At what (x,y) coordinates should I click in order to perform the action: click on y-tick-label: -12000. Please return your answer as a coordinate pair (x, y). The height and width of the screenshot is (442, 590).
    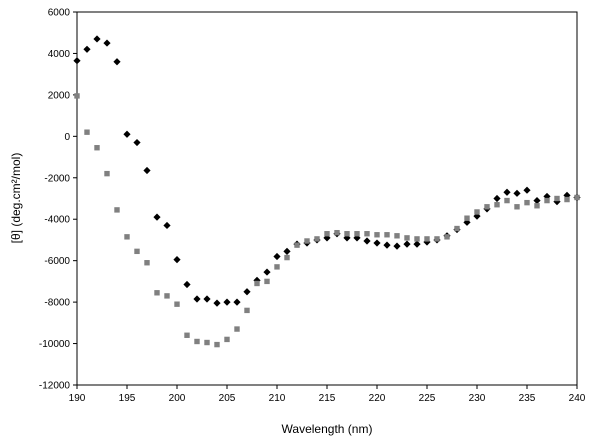
    Looking at the image, I should click on (55, 386).